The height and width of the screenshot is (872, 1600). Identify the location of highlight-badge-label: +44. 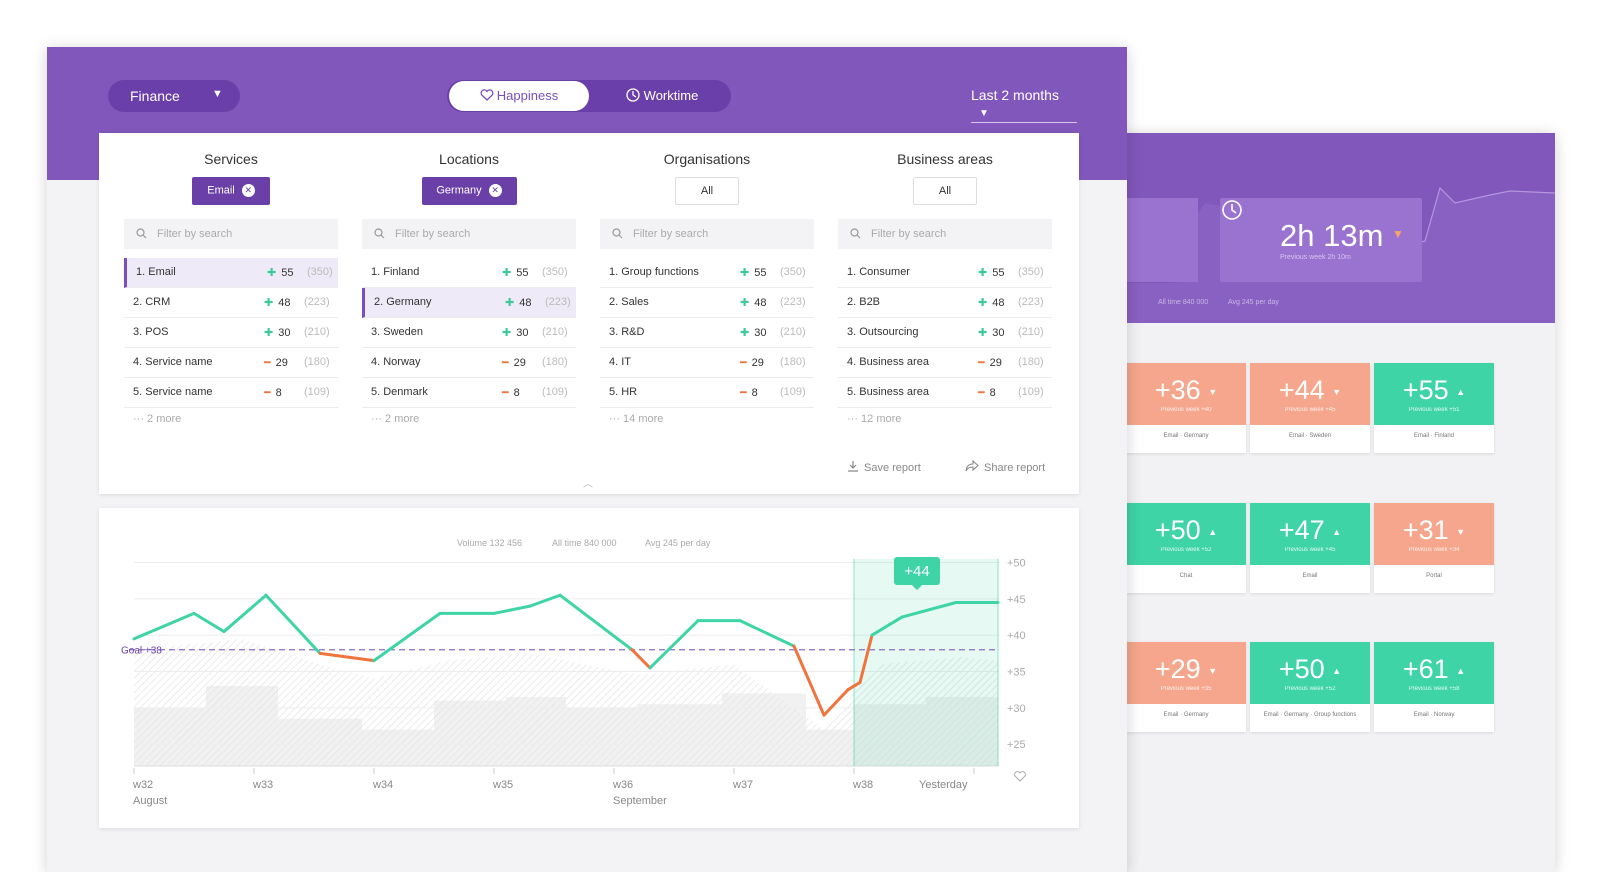
(916, 571).